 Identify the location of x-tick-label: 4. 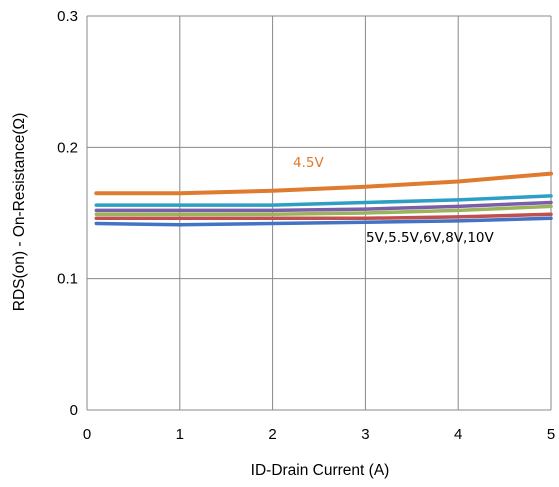
(458, 434).